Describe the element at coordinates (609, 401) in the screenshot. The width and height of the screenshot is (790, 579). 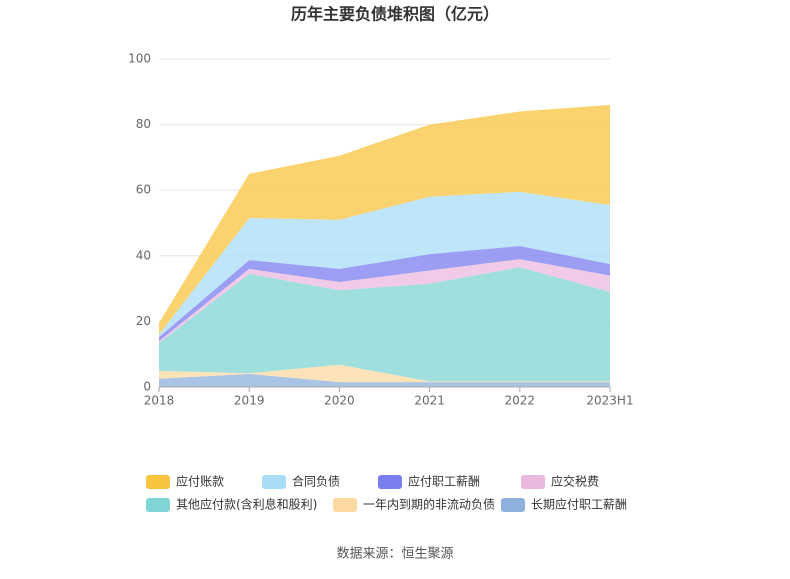
I see `x-tick-label: 2023H1` at that location.